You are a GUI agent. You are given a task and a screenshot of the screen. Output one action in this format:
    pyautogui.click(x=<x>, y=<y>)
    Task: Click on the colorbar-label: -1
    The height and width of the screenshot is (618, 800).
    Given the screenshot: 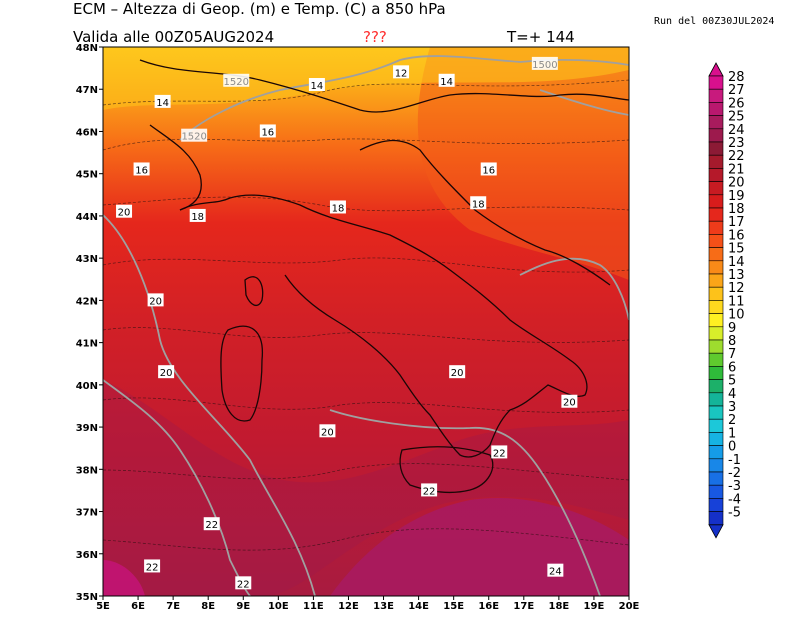 What is the action you would take?
    pyautogui.click(x=734, y=460)
    